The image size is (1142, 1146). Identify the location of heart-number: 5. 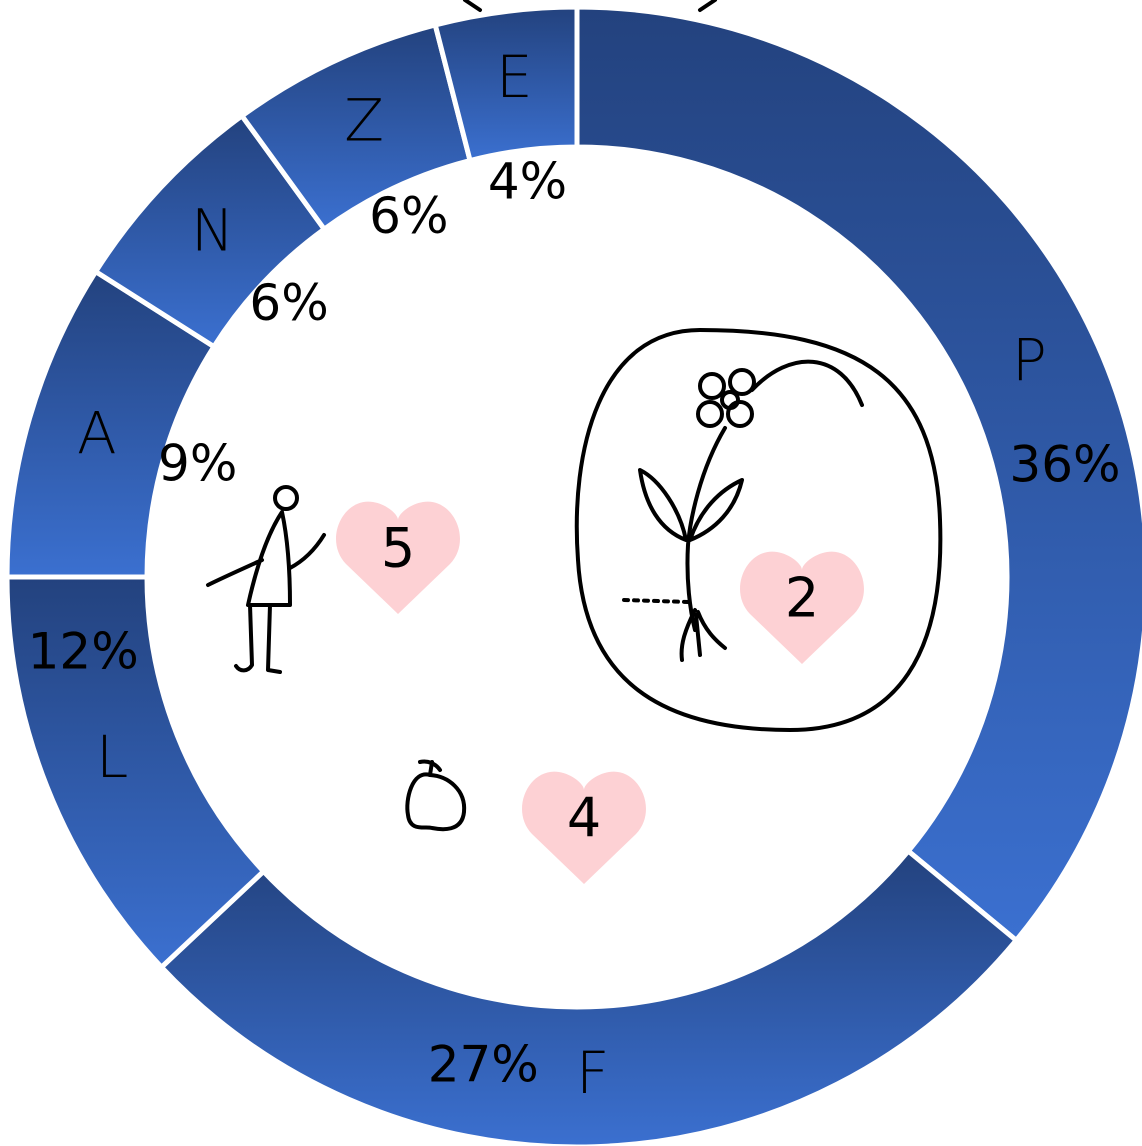
(398, 548).